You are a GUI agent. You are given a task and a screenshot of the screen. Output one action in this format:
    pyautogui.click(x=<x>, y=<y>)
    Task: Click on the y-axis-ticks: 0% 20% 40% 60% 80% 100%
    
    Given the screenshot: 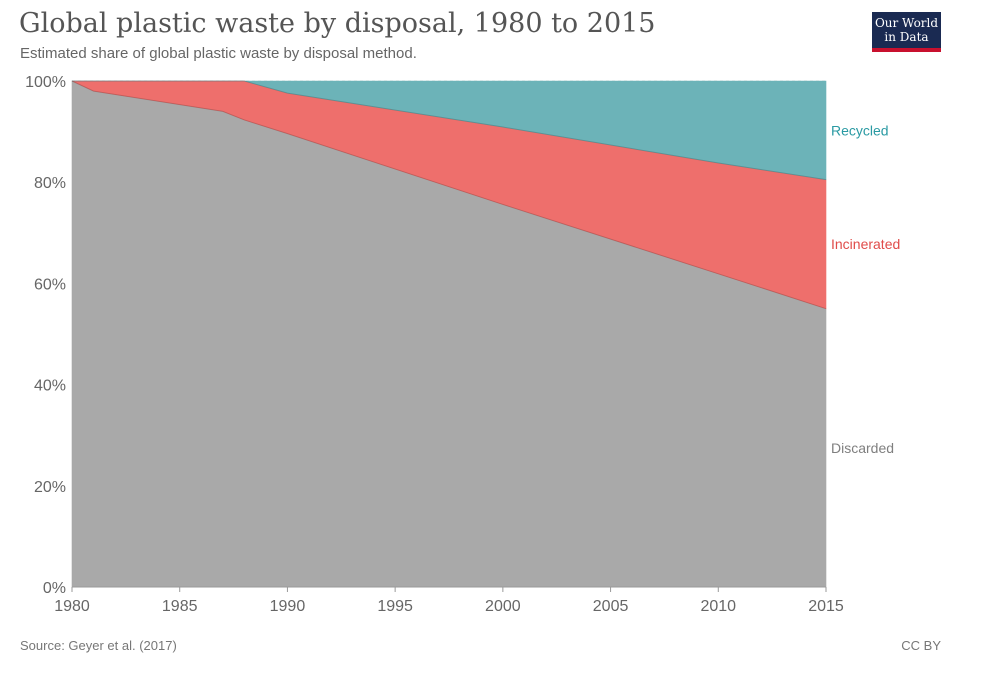 What is the action you would take?
    pyautogui.click(x=45, y=335)
    